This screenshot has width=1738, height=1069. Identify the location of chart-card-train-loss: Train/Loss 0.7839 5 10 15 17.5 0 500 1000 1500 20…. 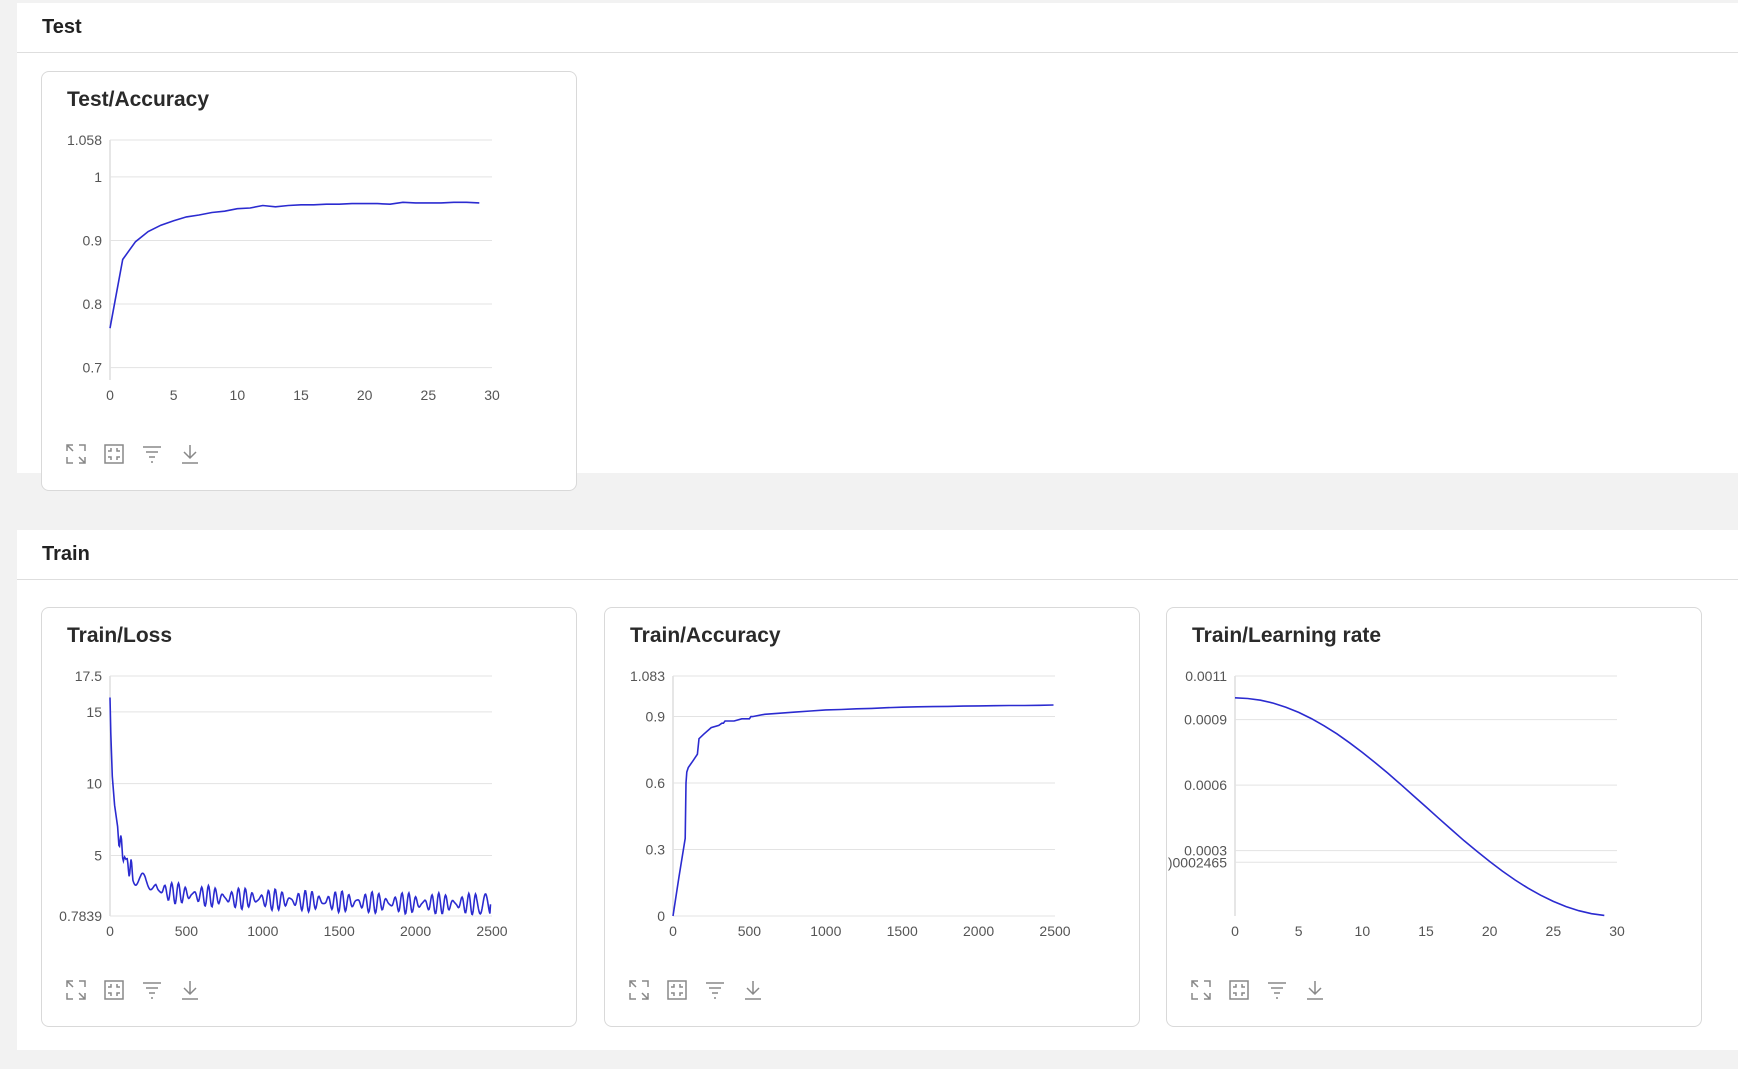
(309, 817).